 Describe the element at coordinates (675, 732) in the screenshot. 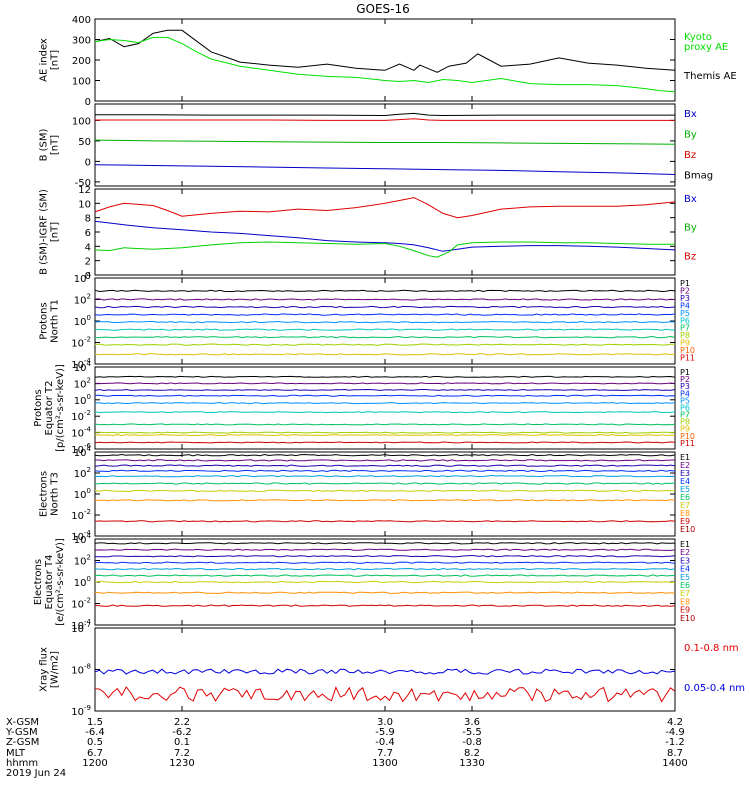

I see `x-axis-value: -4.9` at that location.